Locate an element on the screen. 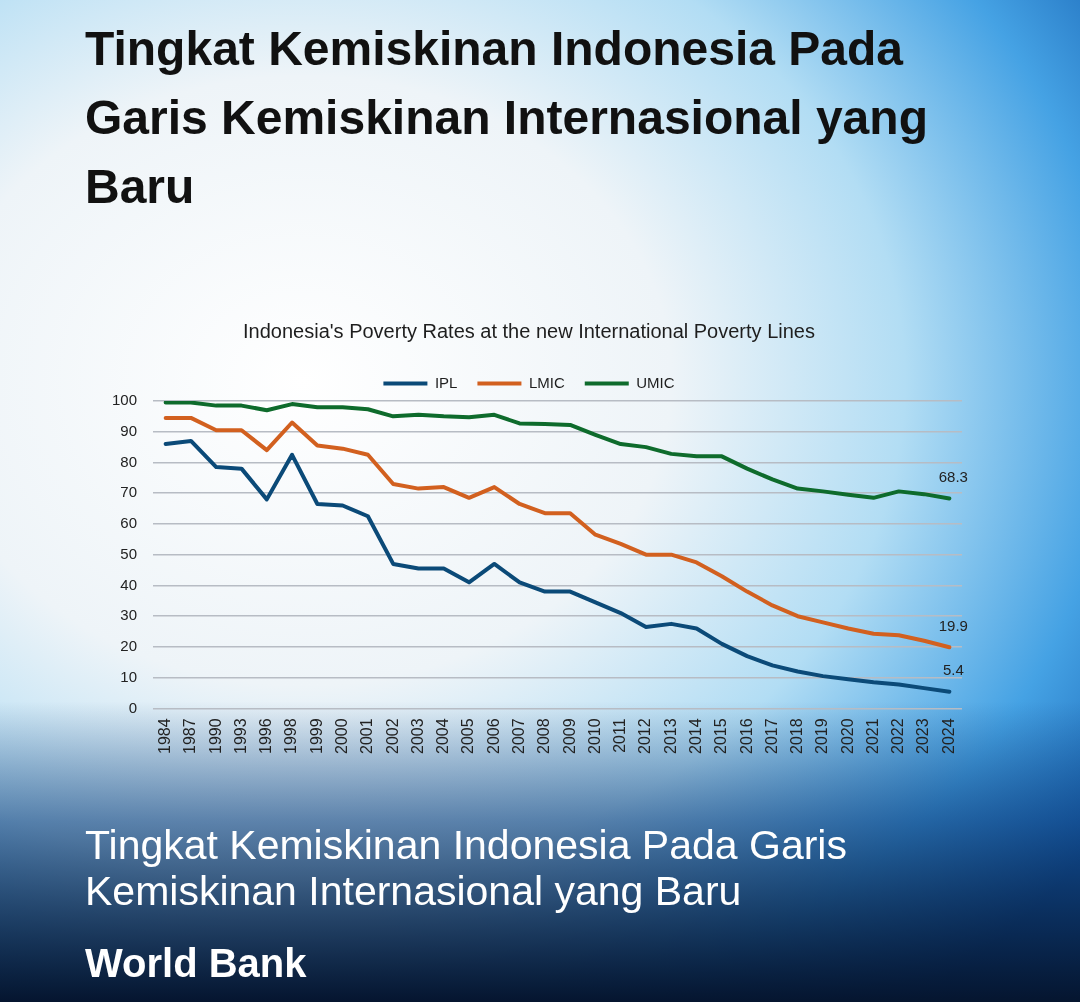  x-tick-label: 2013 is located at coordinates (670, 736).